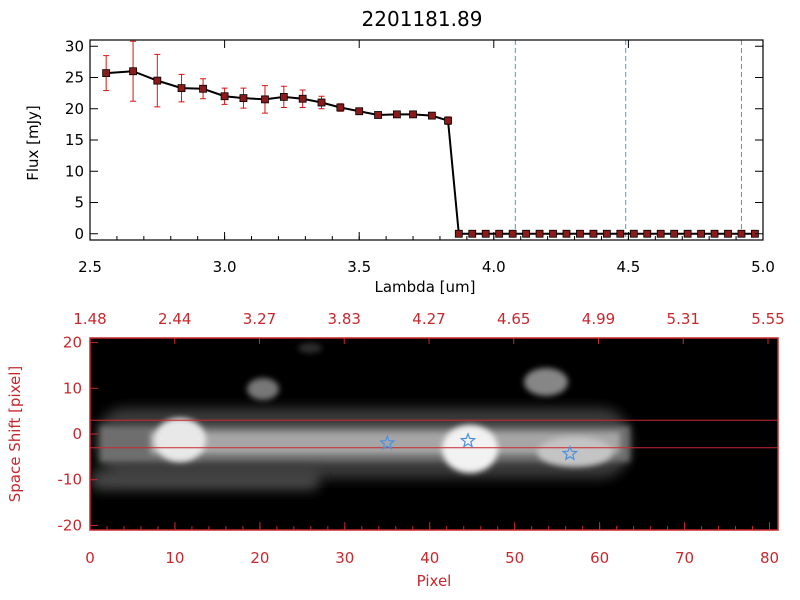 This screenshot has width=800, height=600. Describe the element at coordinates (72, 343) in the screenshot. I see `shift-tick-label-4: 20` at that location.